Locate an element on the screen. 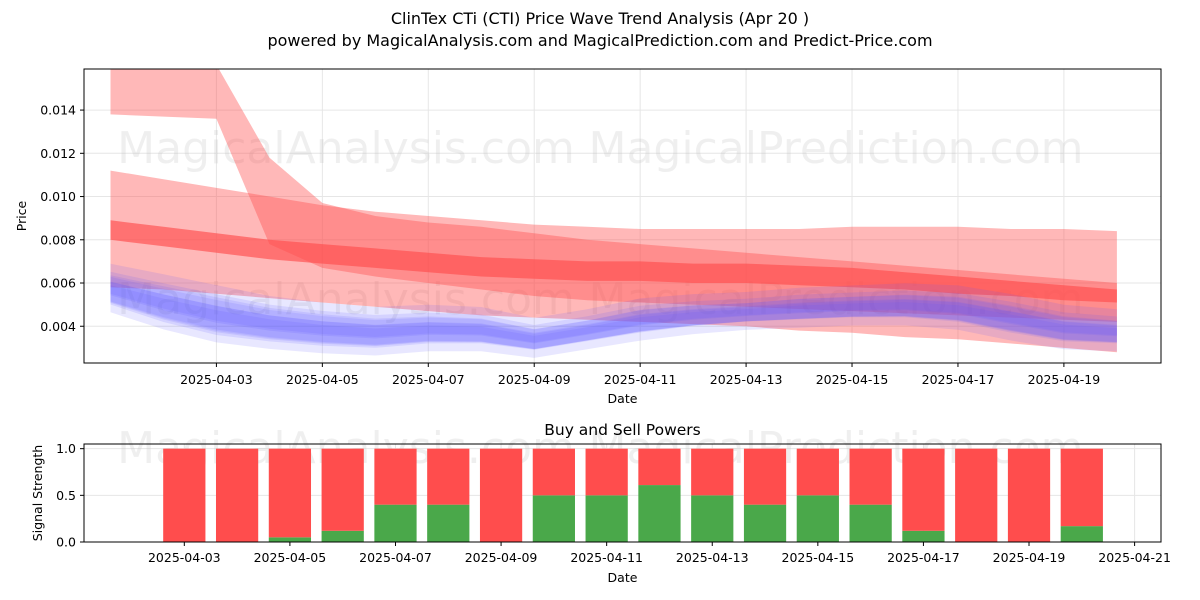  y-tick-label: 1.0 is located at coordinates (66, 448).